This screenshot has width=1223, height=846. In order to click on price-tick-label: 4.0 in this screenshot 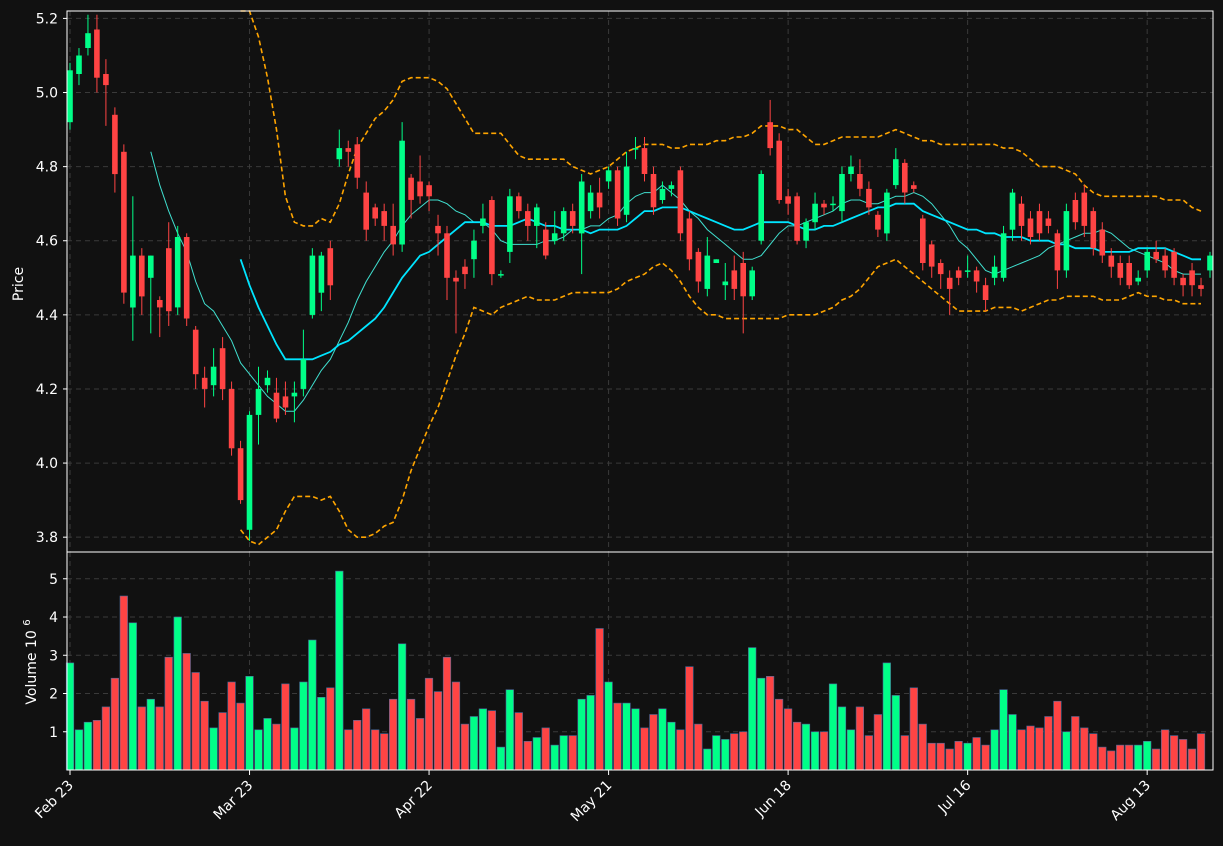, I will do `click(47, 464)`.